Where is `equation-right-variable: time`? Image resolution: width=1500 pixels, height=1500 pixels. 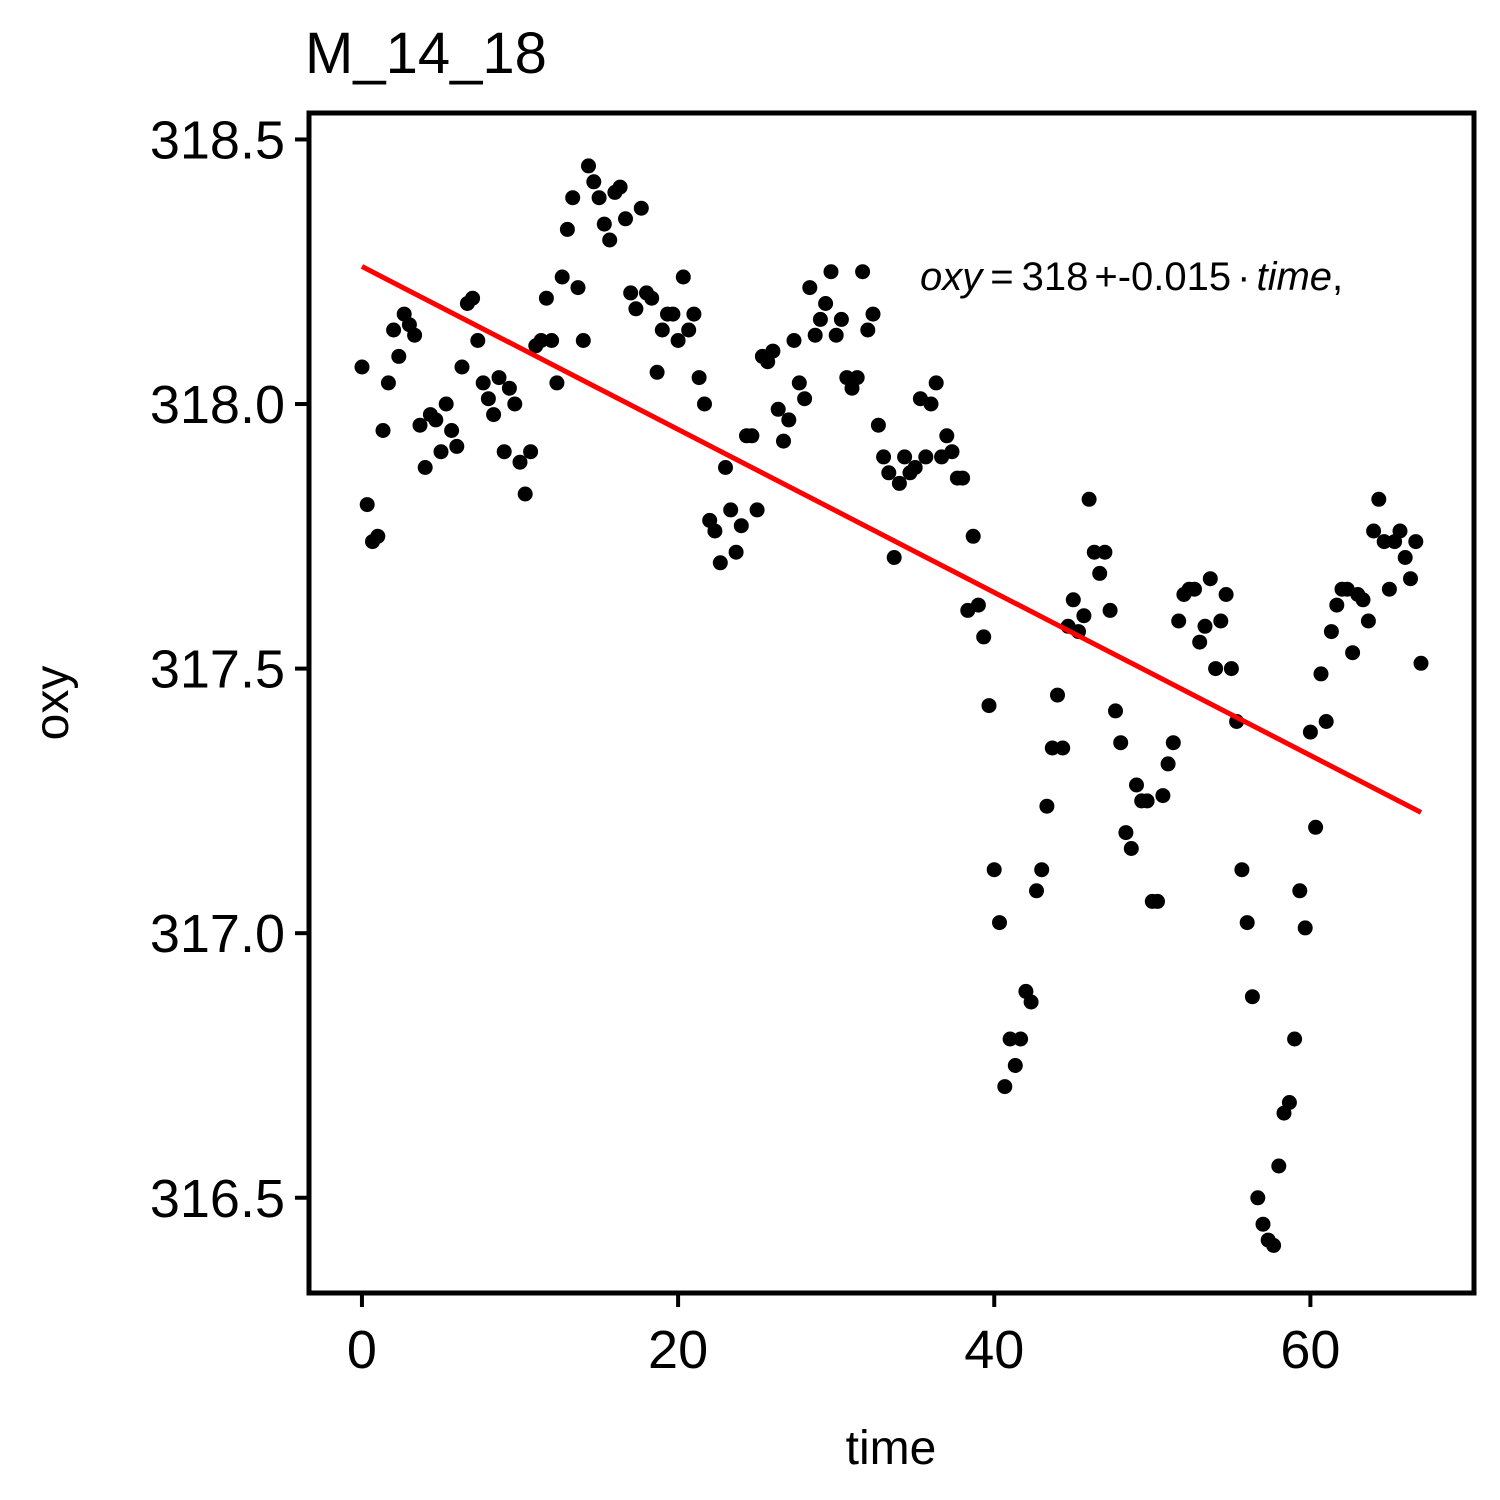 equation-right-variable: time is located at coordinates (1294, 277).